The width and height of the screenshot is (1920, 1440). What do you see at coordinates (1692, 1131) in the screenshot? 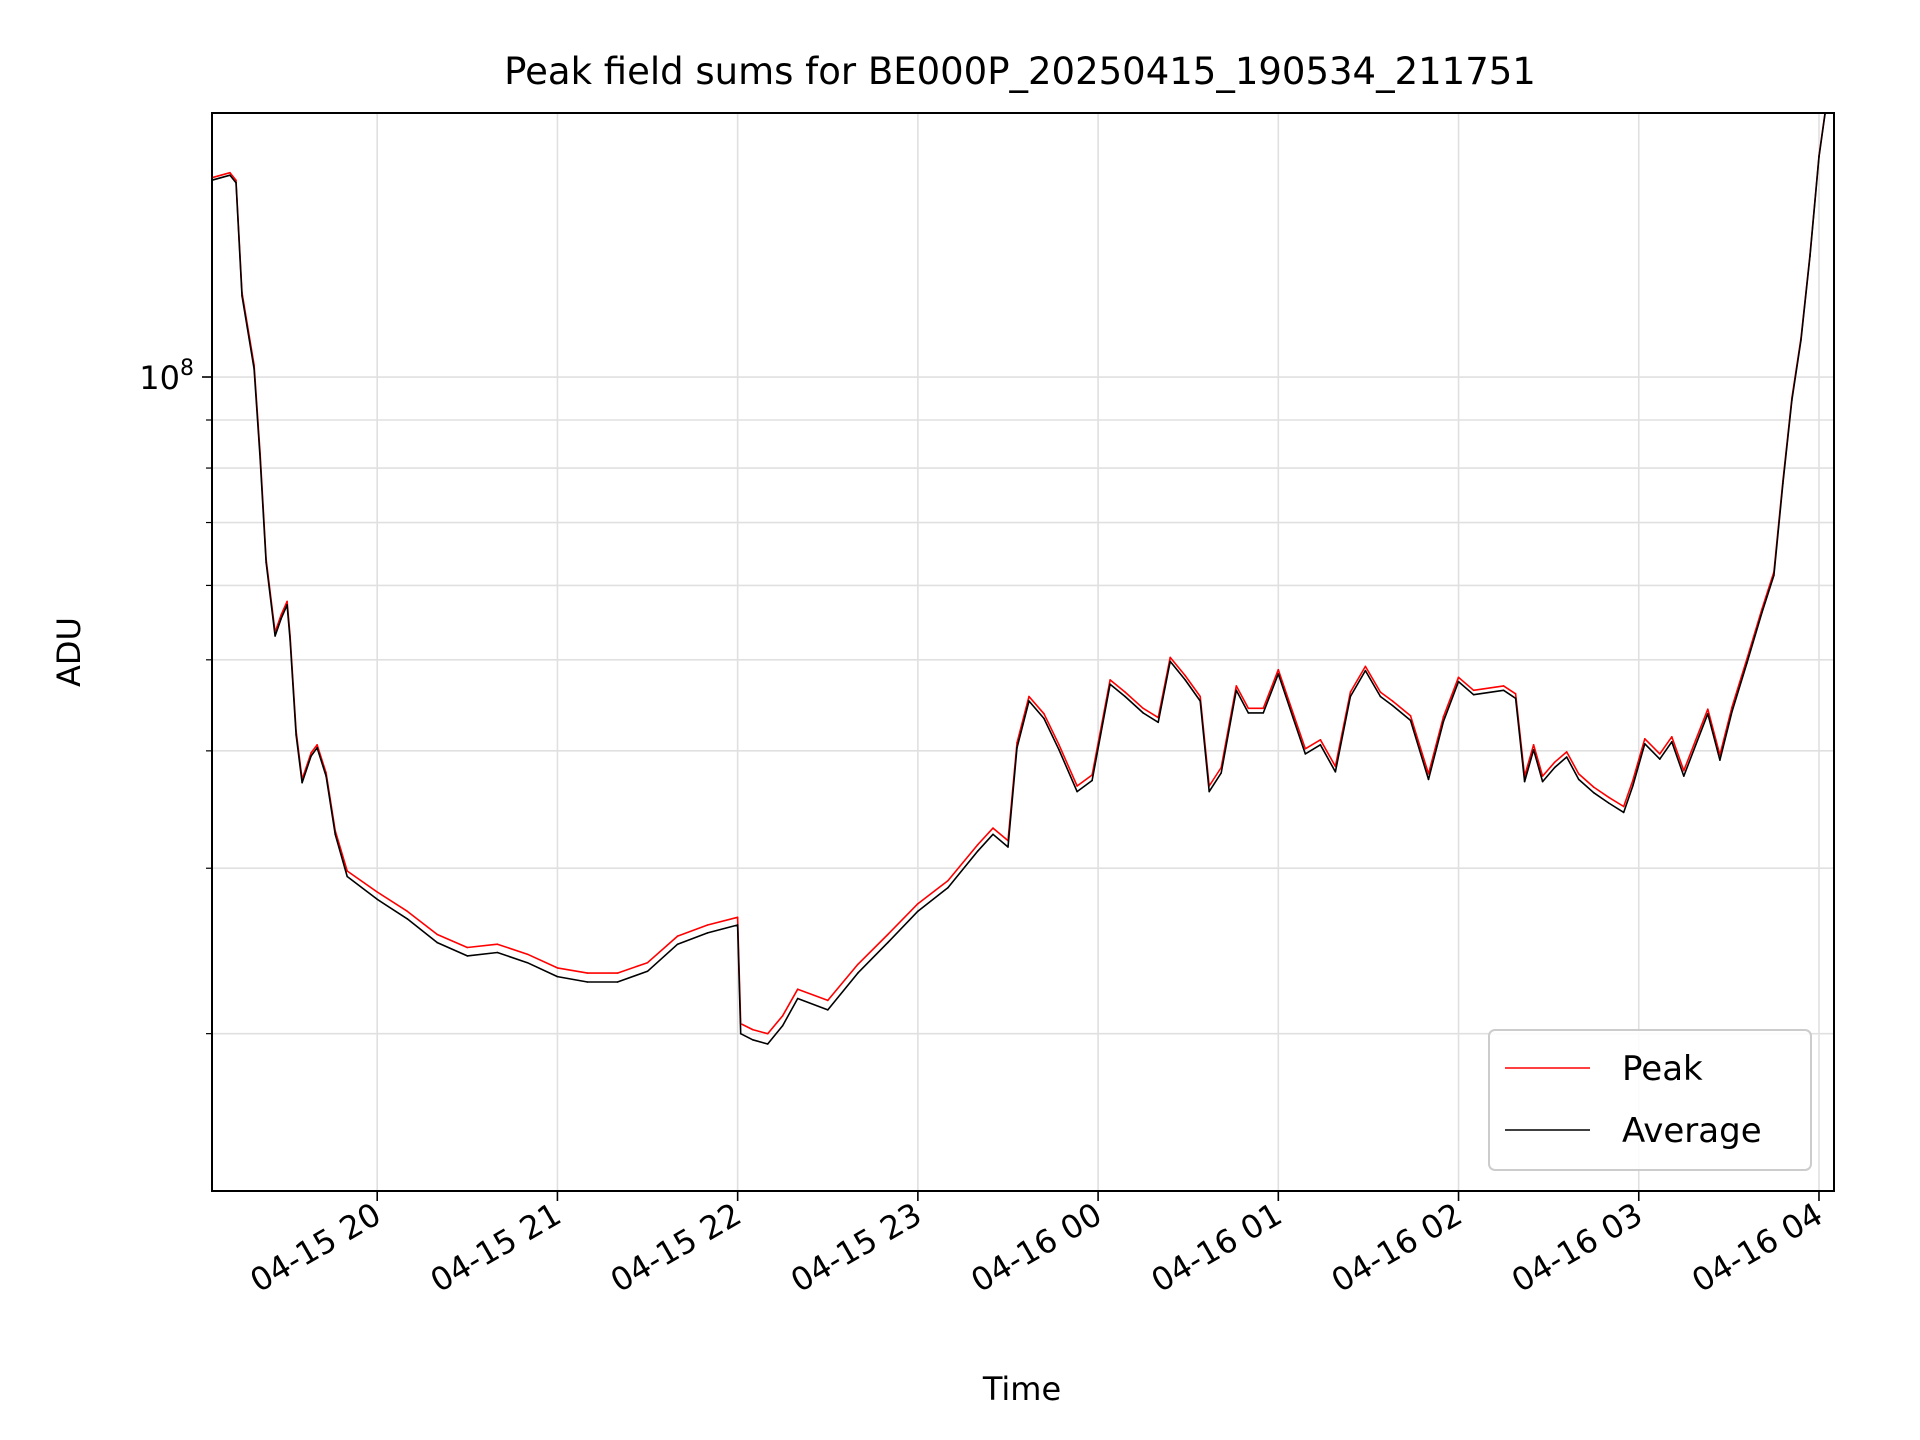
I see `legend-label-average: Average` at bounding box center [1692, 1131].